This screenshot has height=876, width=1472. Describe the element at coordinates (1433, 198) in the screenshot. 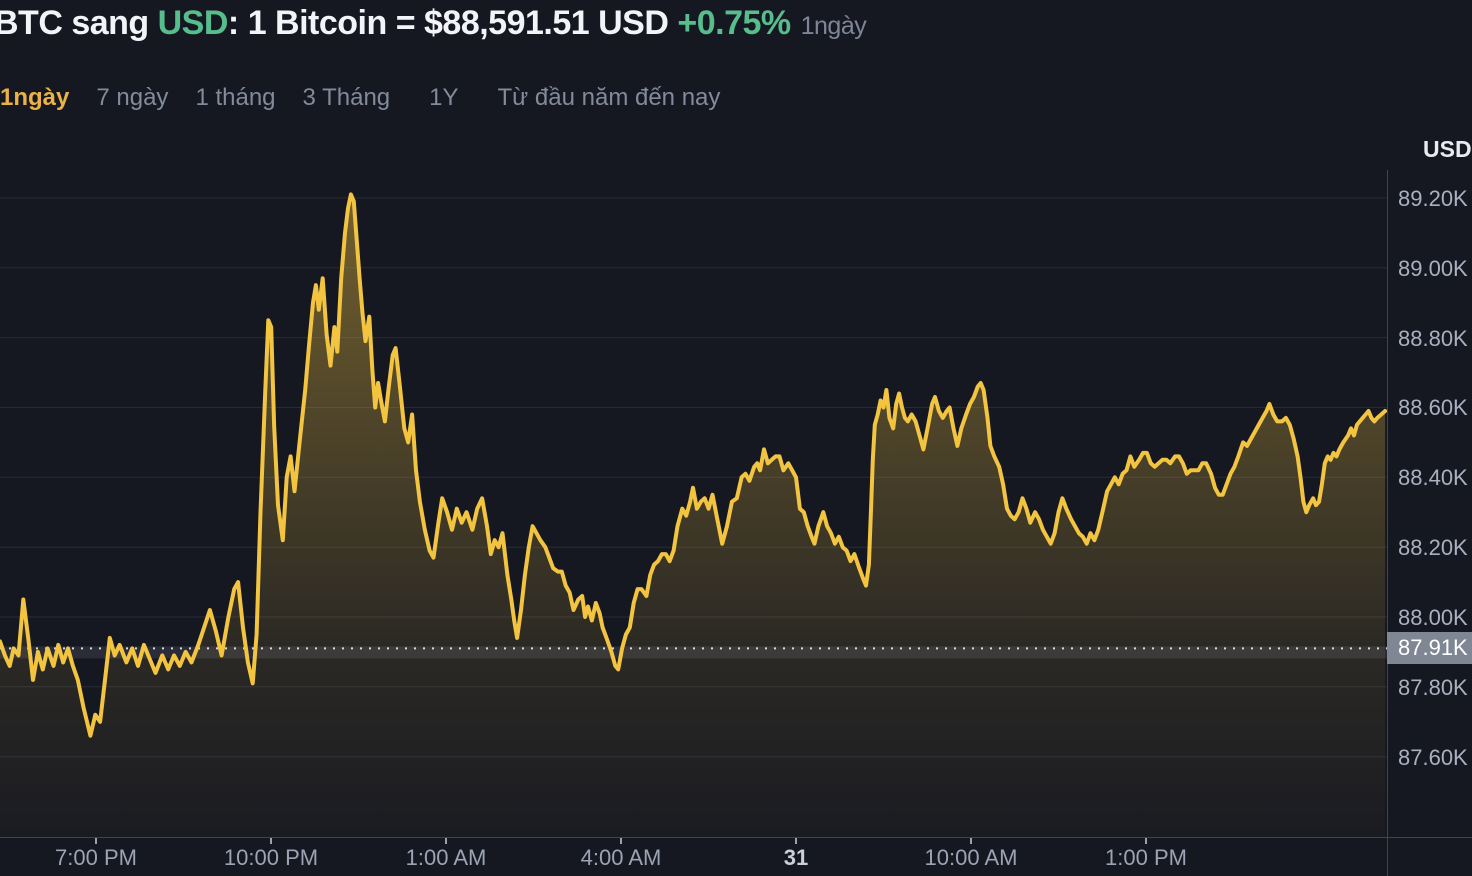

I see `y-axis-tick-label: 89.20K` at that location.